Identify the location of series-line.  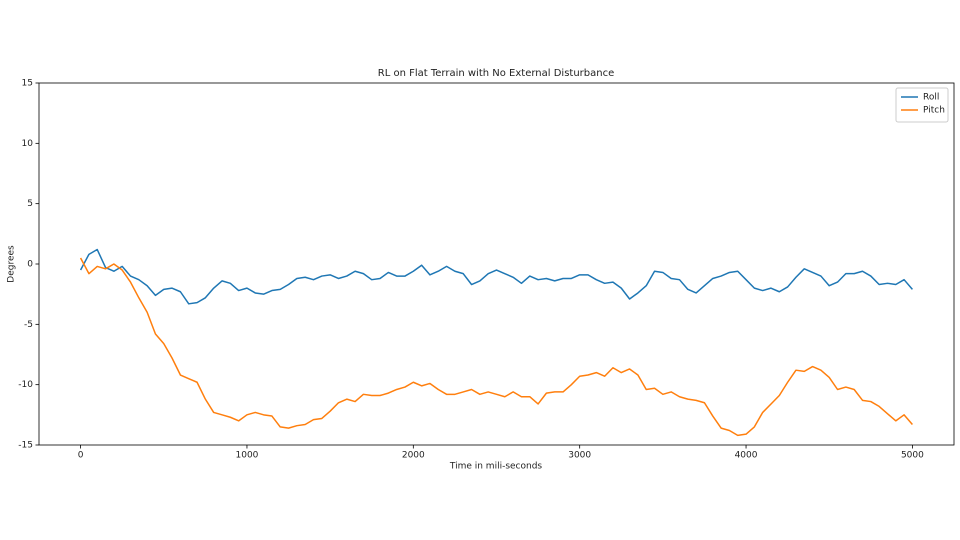
(496, 276).